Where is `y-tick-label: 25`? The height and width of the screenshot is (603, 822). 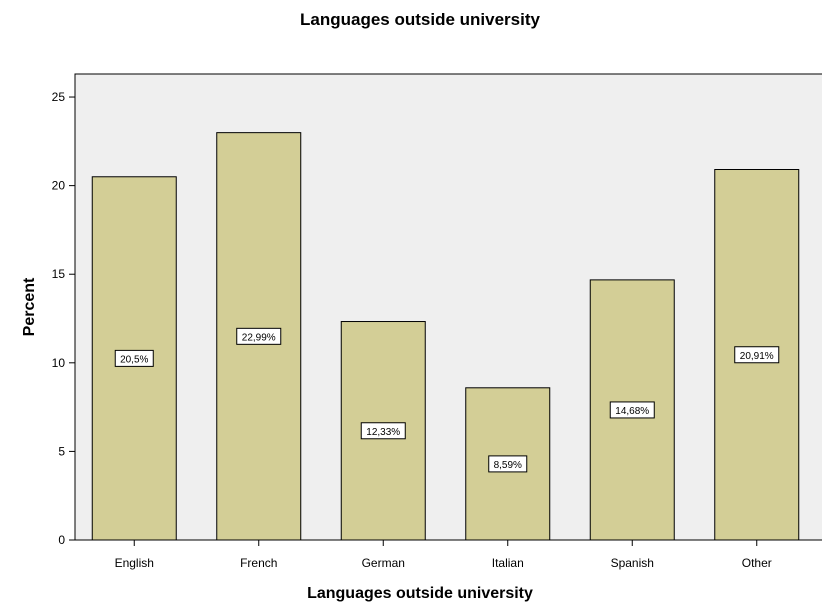 y-tick-label: 25 is located at coordinates (59, 97).